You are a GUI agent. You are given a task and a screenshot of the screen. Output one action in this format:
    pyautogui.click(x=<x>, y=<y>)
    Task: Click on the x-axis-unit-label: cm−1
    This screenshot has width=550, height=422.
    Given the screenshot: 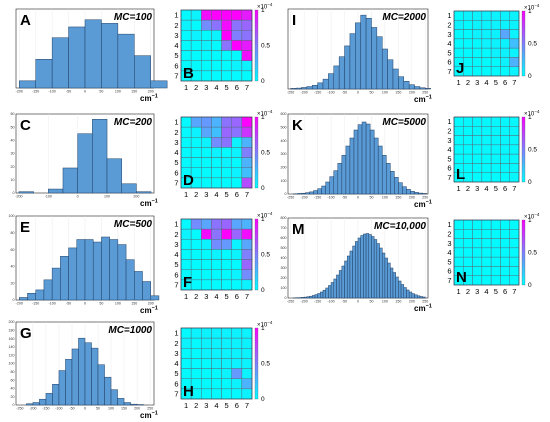 What is the action you would take?
    pyautogui.click(x=423, y=205)
    